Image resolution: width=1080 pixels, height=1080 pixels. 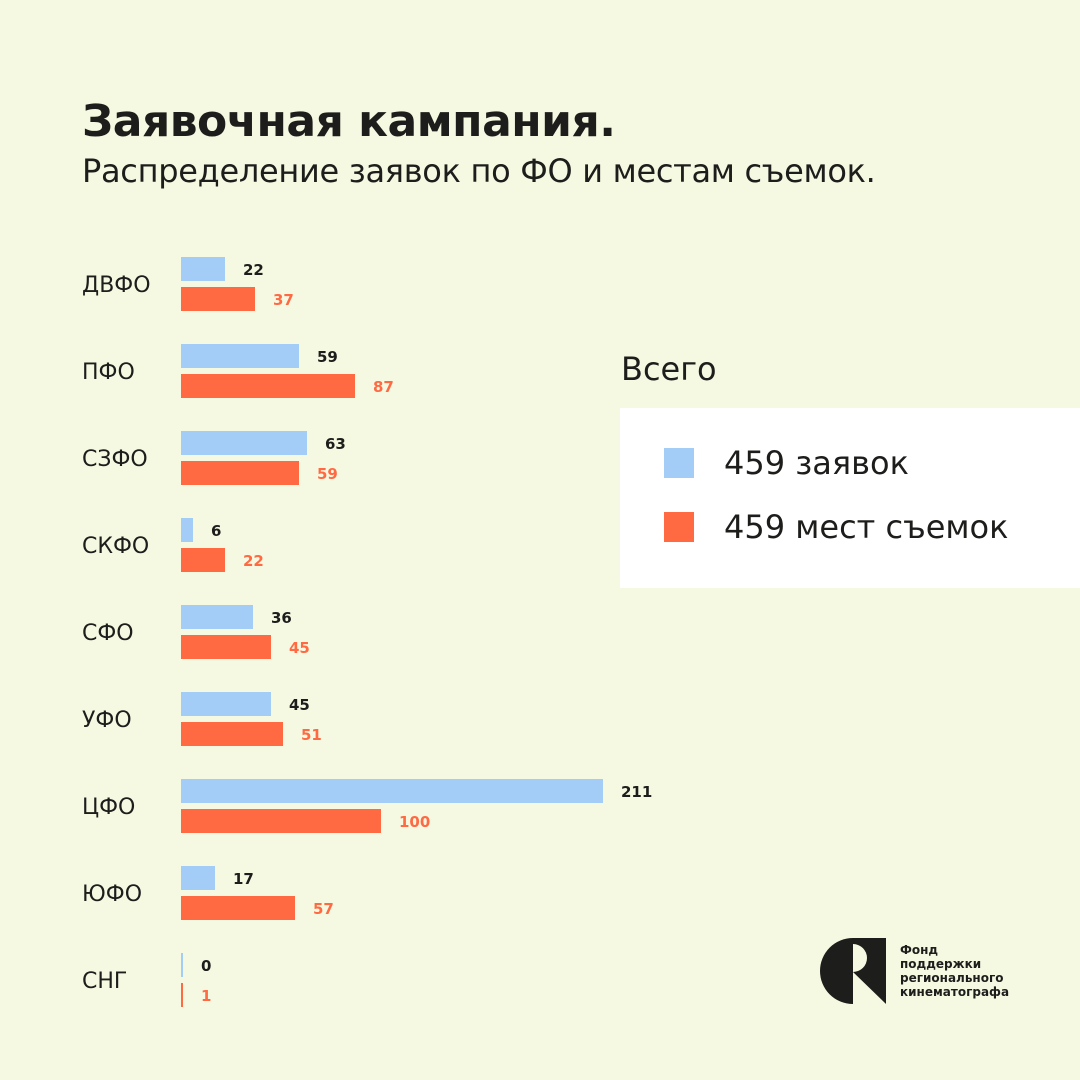 What do you see at coordinates (253, 270) in the screenshot?
I see `data-label-applications: 22` at bounding box center [253, 270].